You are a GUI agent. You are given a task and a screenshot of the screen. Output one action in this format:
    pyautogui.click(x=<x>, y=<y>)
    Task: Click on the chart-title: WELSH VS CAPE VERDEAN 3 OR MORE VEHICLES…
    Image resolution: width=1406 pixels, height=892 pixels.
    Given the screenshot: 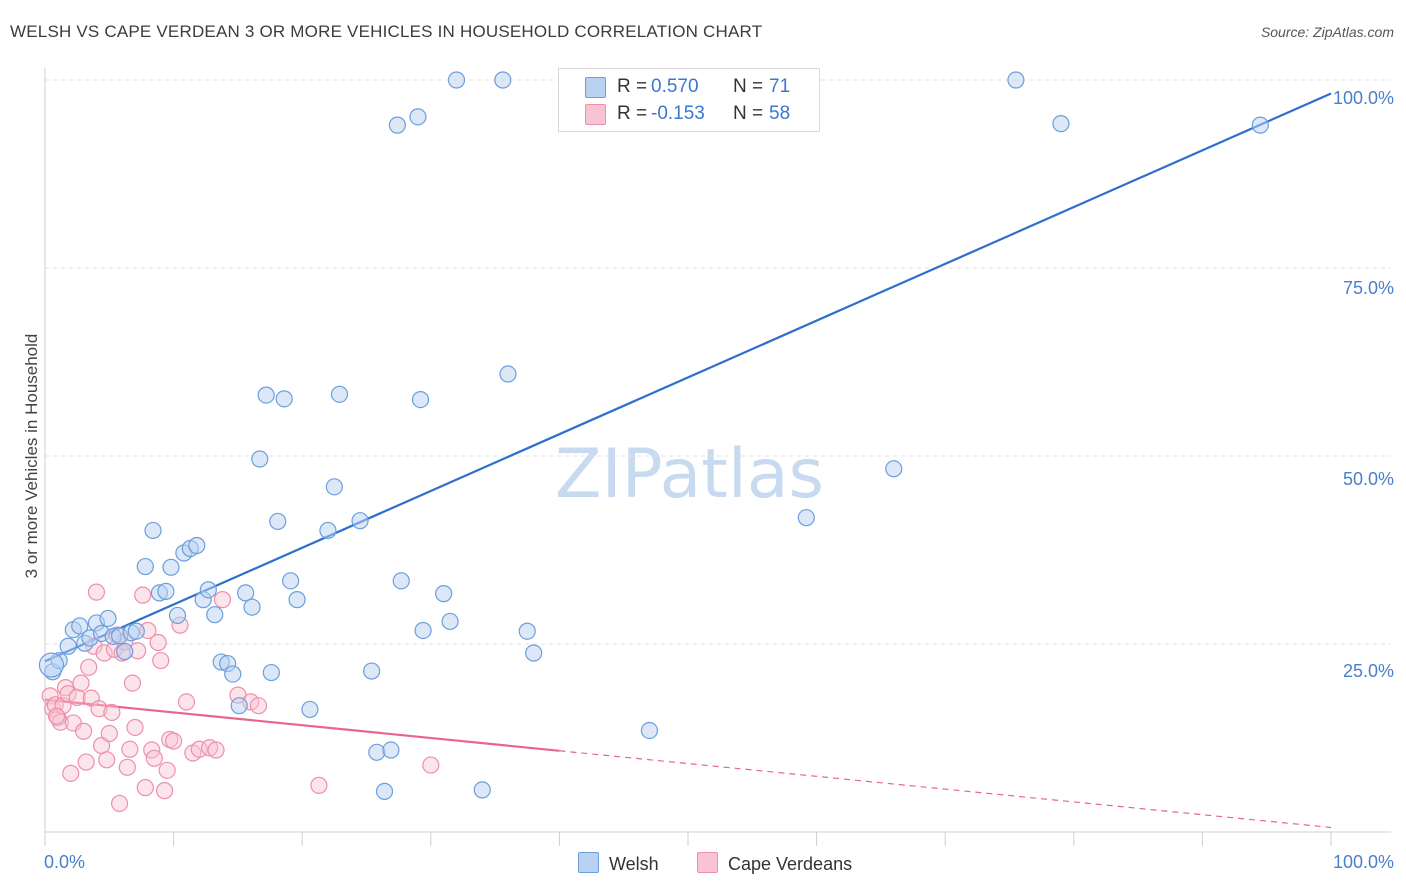 What is the action you would take?
    pyautogui.click(x=386, y=31)
    